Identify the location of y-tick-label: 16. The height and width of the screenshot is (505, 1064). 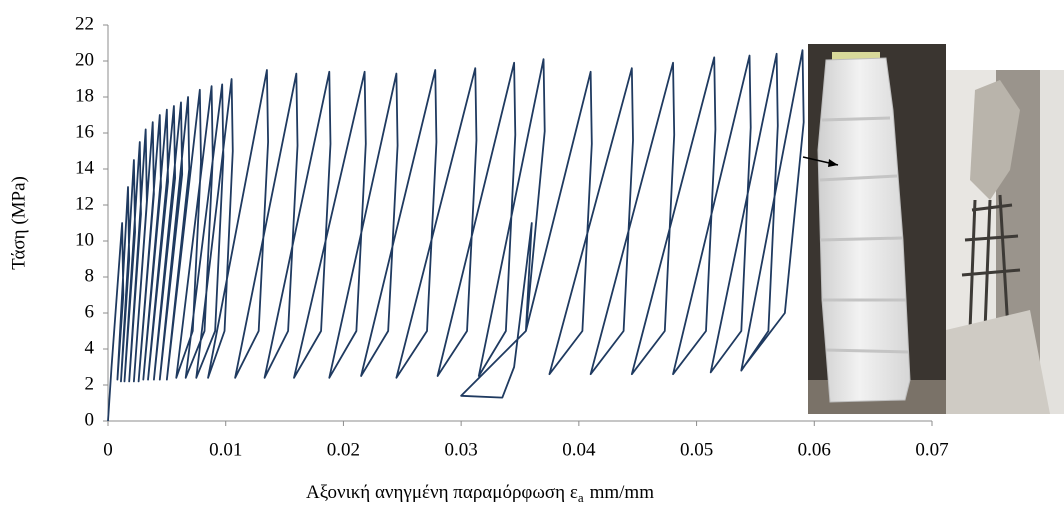
(84, 131).